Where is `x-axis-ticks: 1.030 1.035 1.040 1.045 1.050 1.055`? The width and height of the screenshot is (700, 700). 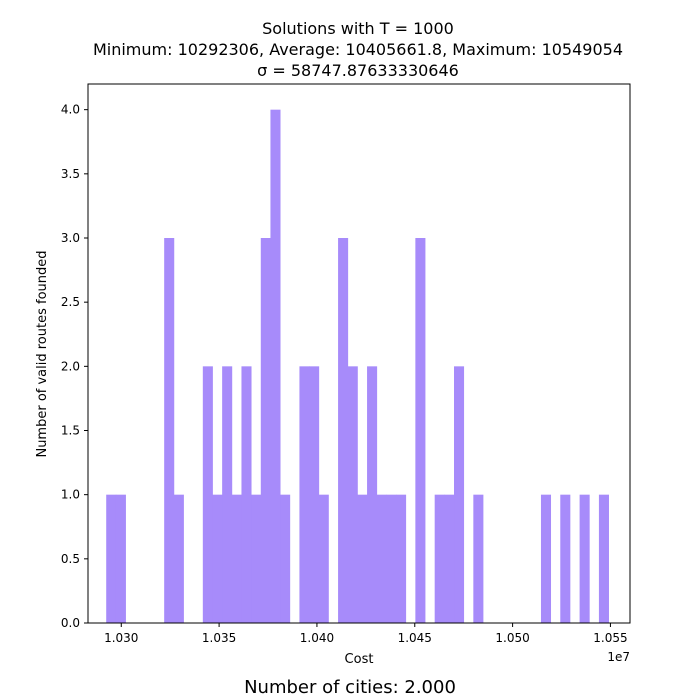
x-axis-ticks: 1.030 1.035 1.040 1.045 1.050 1.055 is located at coordinates (366, 634).